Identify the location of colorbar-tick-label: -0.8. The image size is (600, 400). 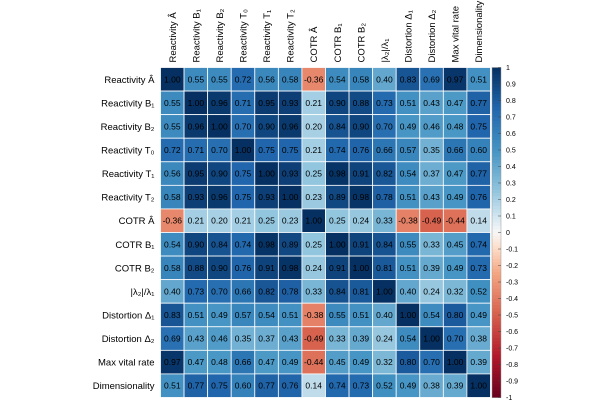
(512, 365).